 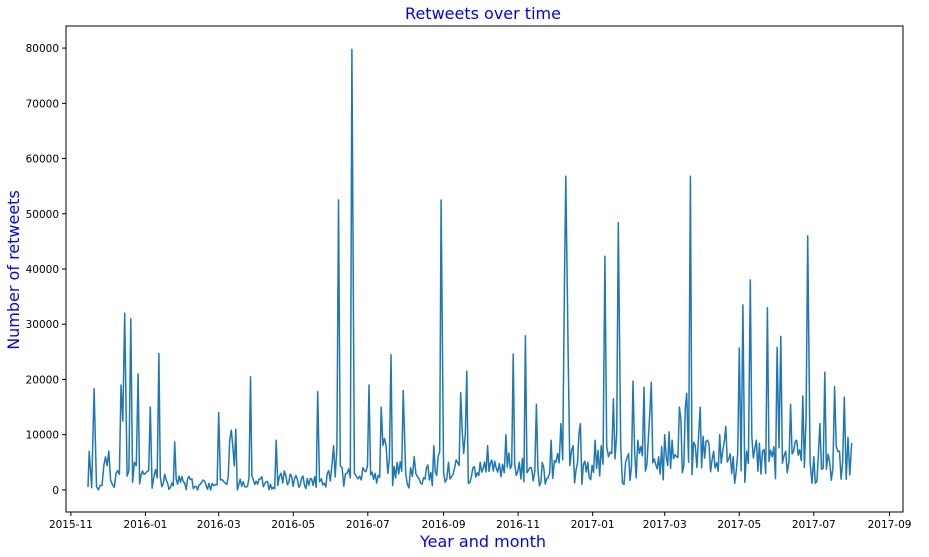 What do you see at coordinates (665, 525) in the screenshot?
I see `x-tick-label: 2017-03` at bounding box center [665, 525].